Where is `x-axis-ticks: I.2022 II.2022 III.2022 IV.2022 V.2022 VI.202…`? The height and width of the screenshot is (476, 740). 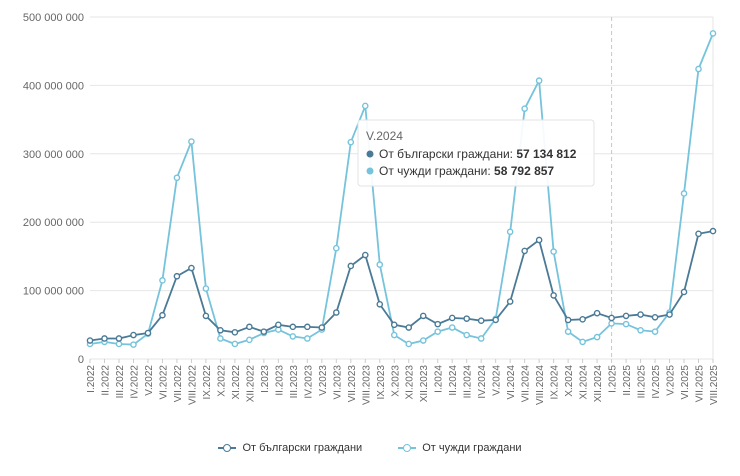 x-axis-ticks: I.2022 II.2022 III.2022 IV.2022 V.2022 VI.202… is located at coordinates (403, 382).